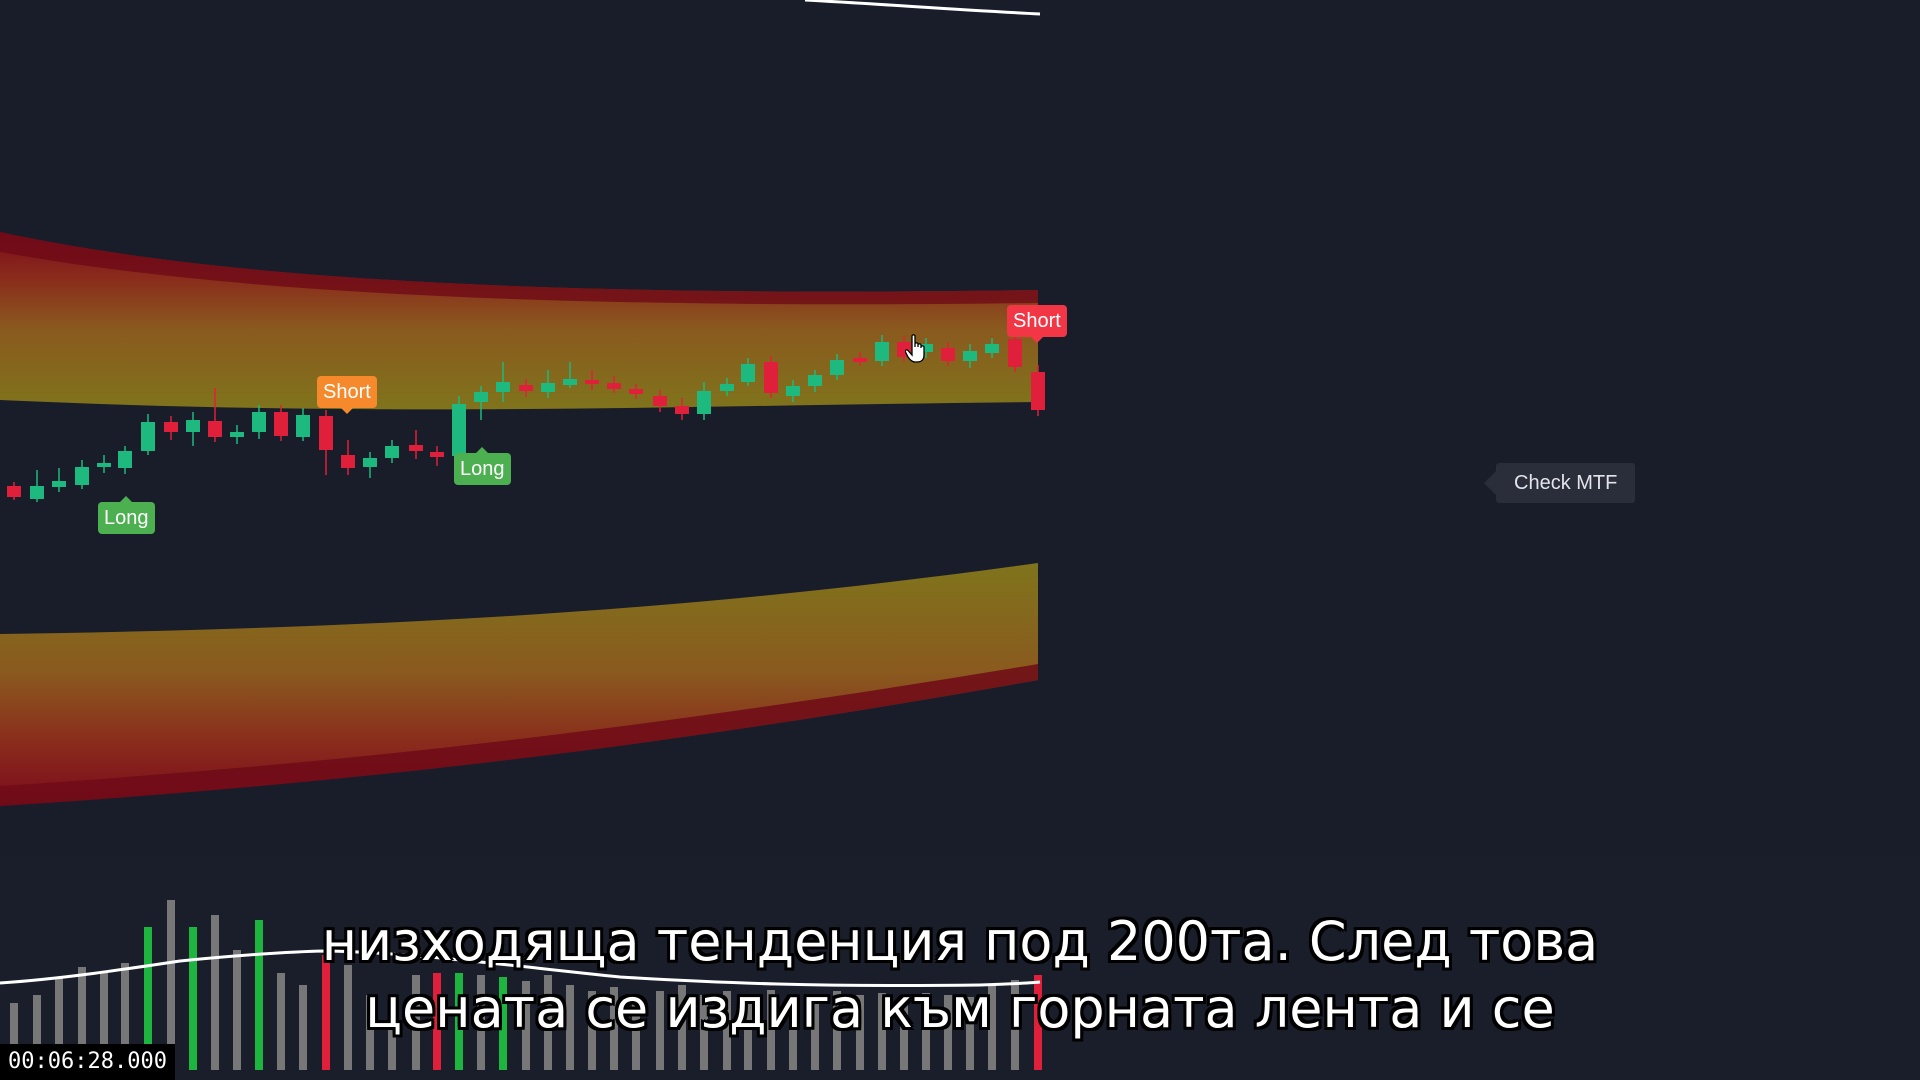  What do you see at coordinates (526, 417) in the screenshot?
I see `candlesticks` at bounding box center [526, 417].